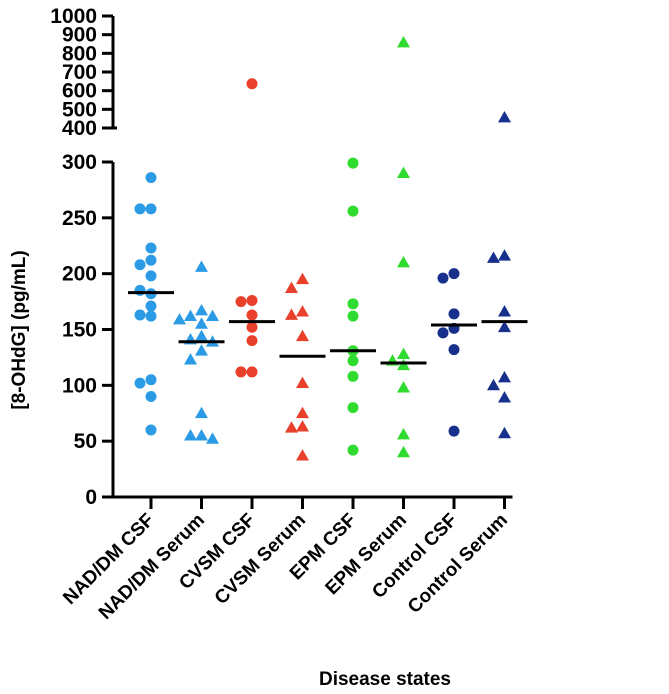 This screenshot has width=669, height=694. Describe the element at coordinates (79, 162) in the screenshot. I see `y-tick-label: 300` at that location.